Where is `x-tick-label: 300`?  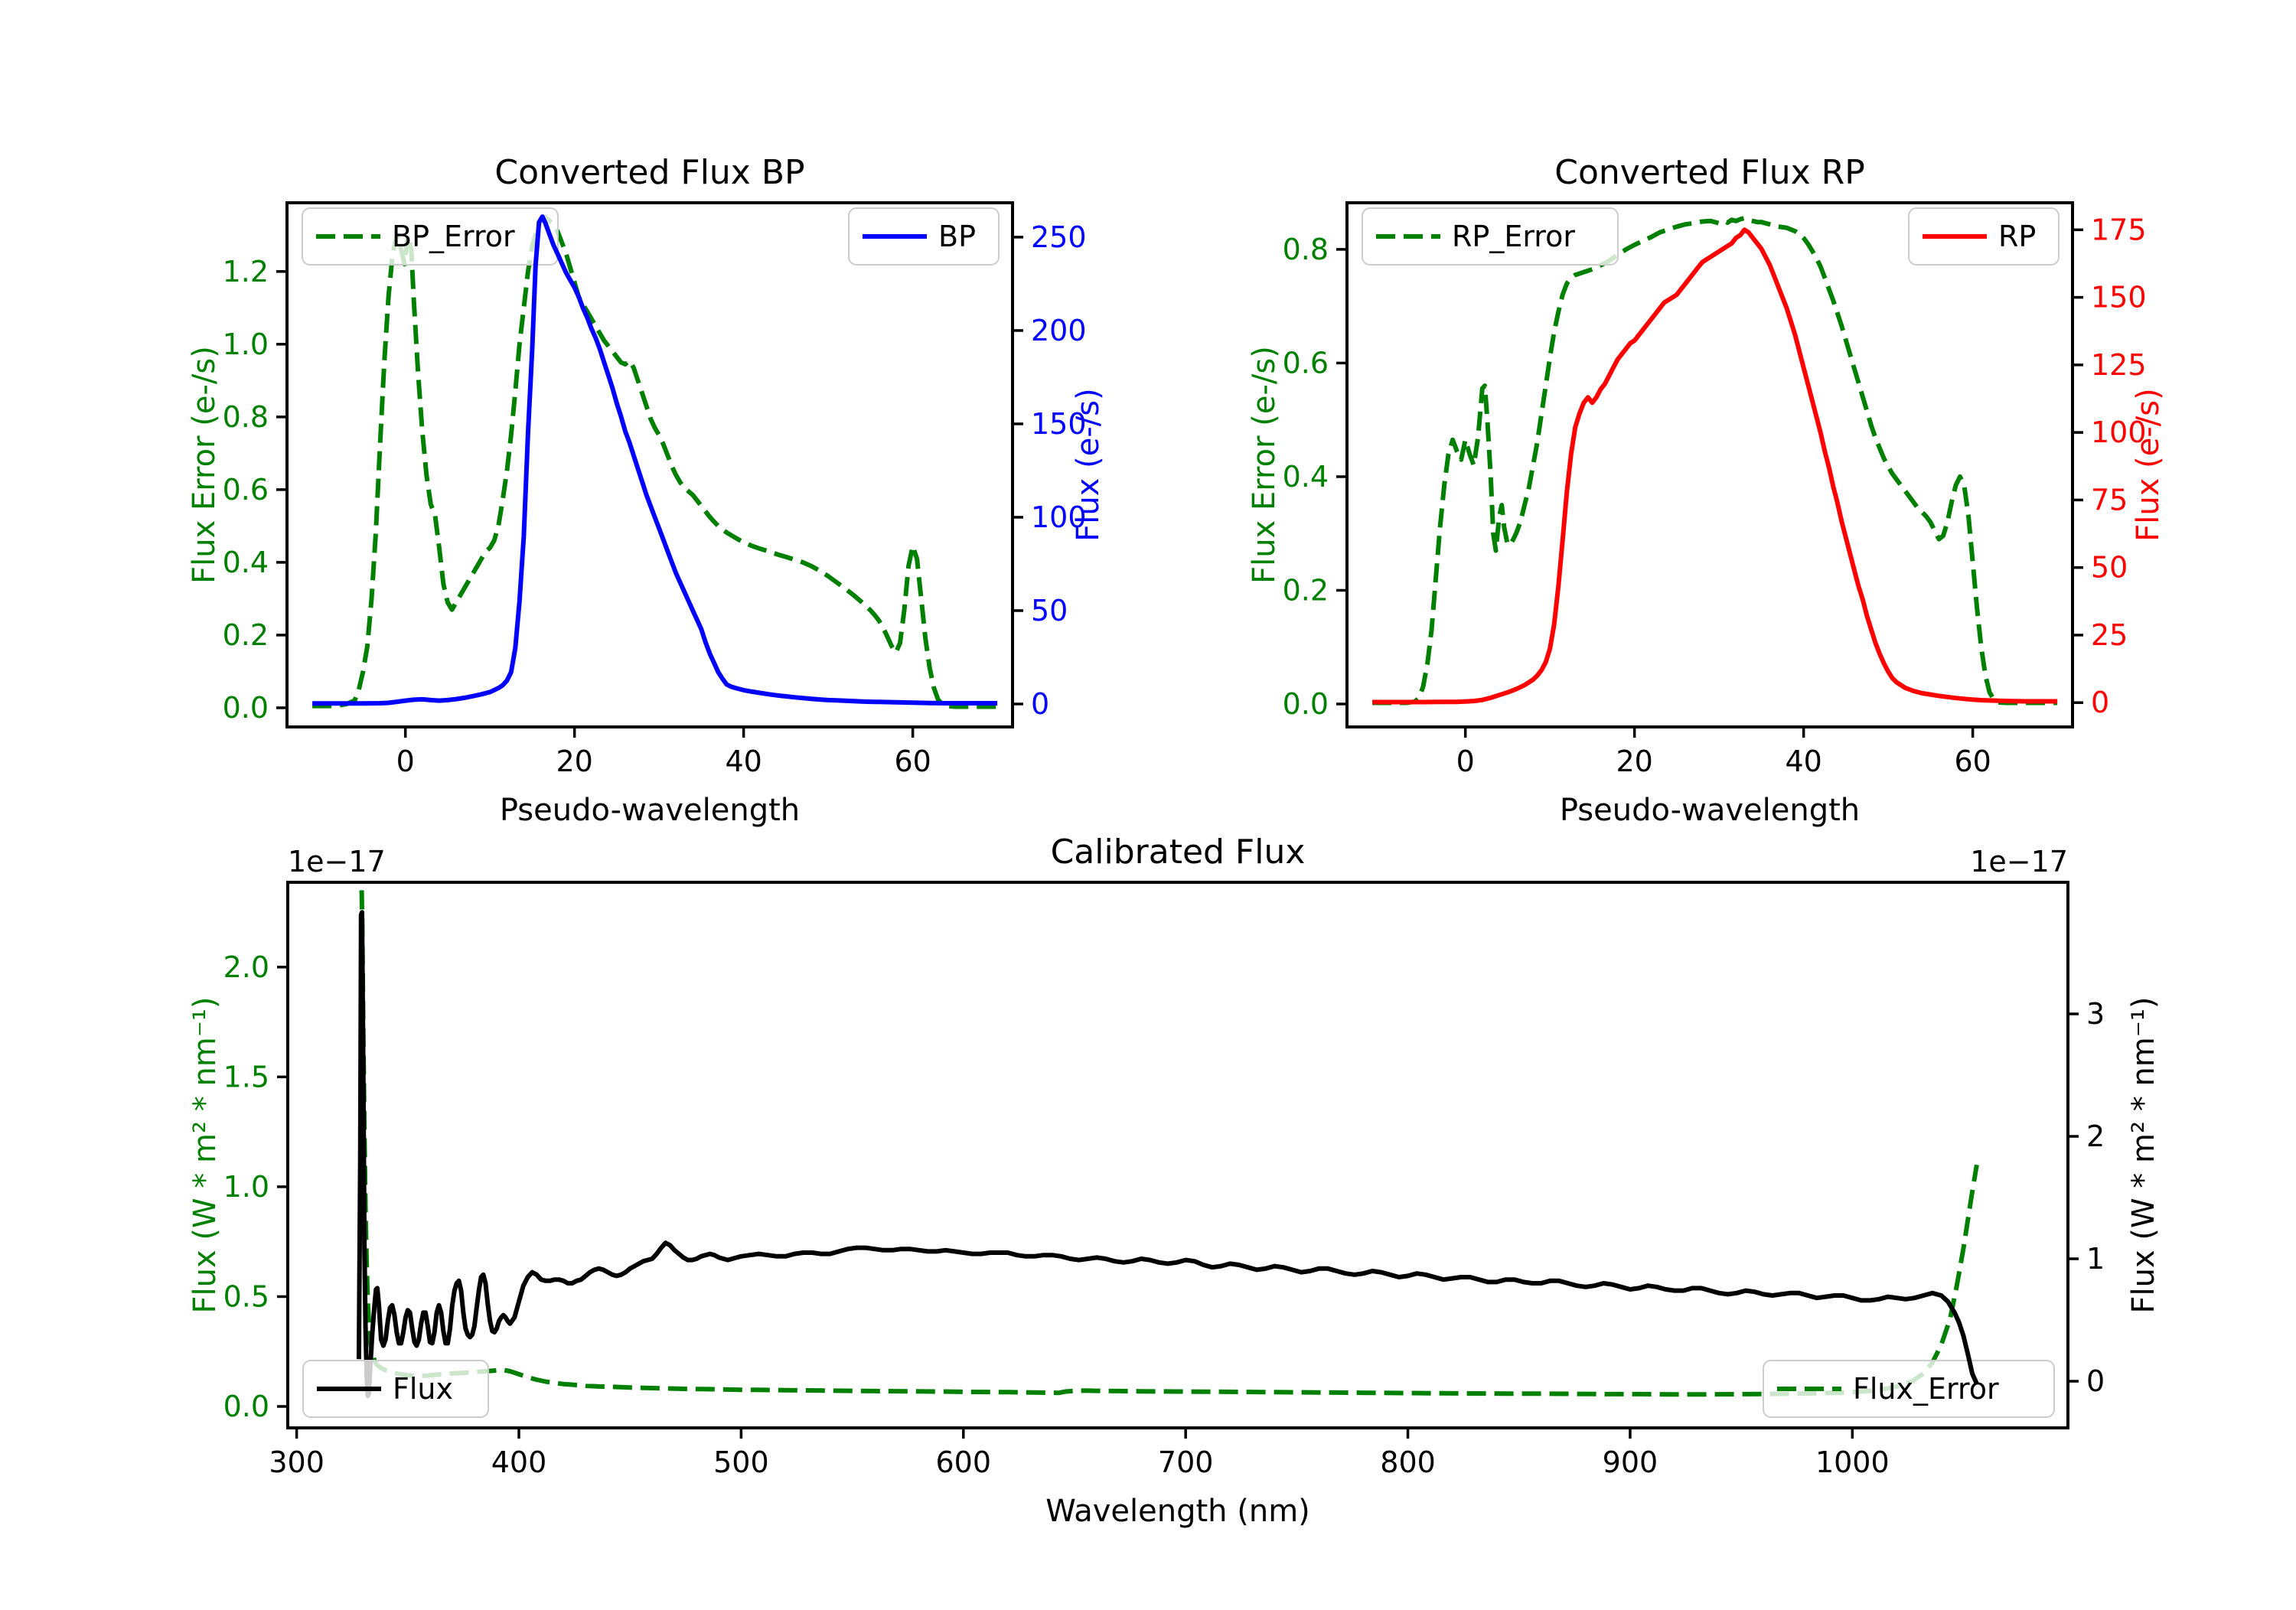
x-tick-label: 300 is located at coordinates (297, 1462).